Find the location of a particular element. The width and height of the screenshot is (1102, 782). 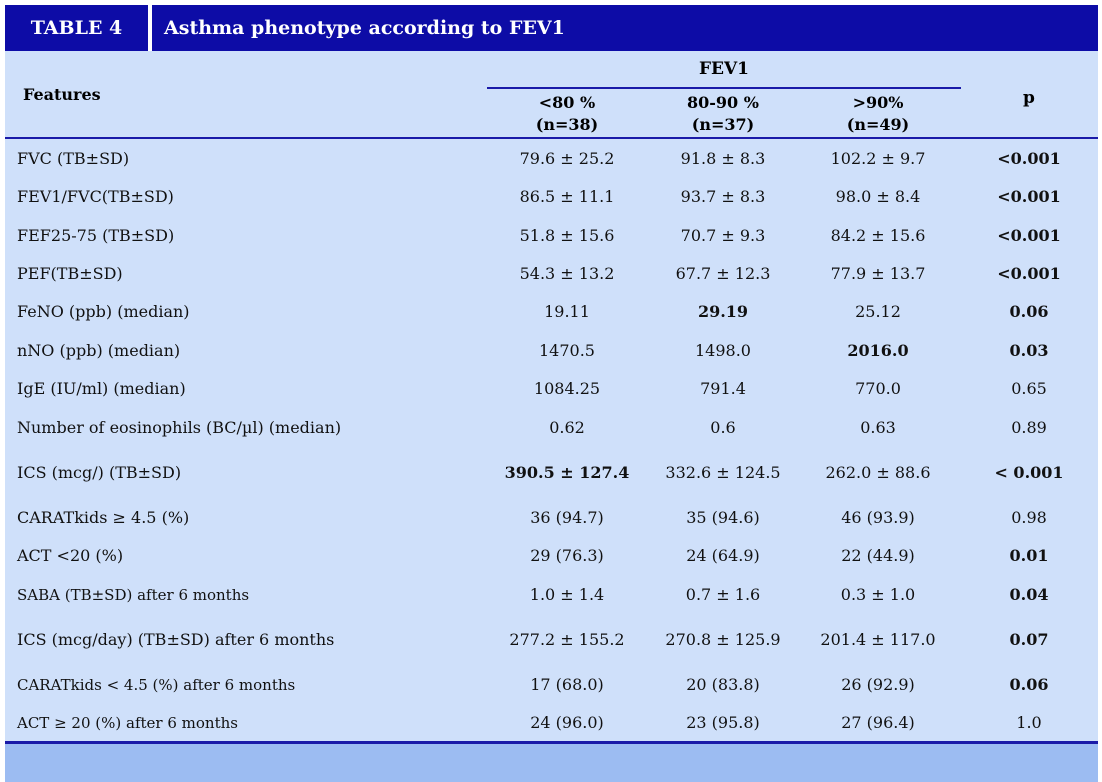

table-number: TABLE 4 is located at coordinates (76, 28).